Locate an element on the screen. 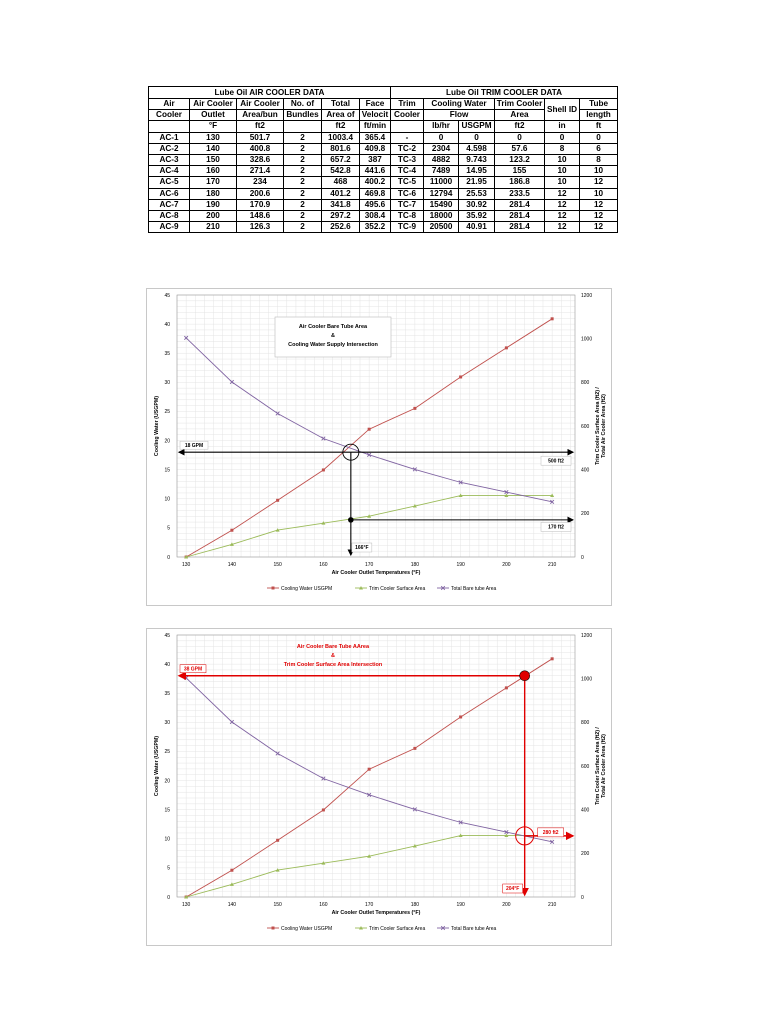  table-cell: 15490 is located at coordinates (441, 204).